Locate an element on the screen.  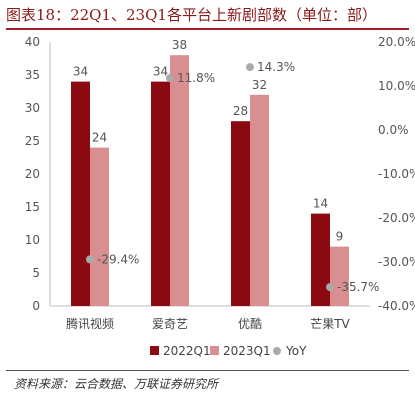
y2-tick-label: 20.0% is located at coordinates (396, 42).